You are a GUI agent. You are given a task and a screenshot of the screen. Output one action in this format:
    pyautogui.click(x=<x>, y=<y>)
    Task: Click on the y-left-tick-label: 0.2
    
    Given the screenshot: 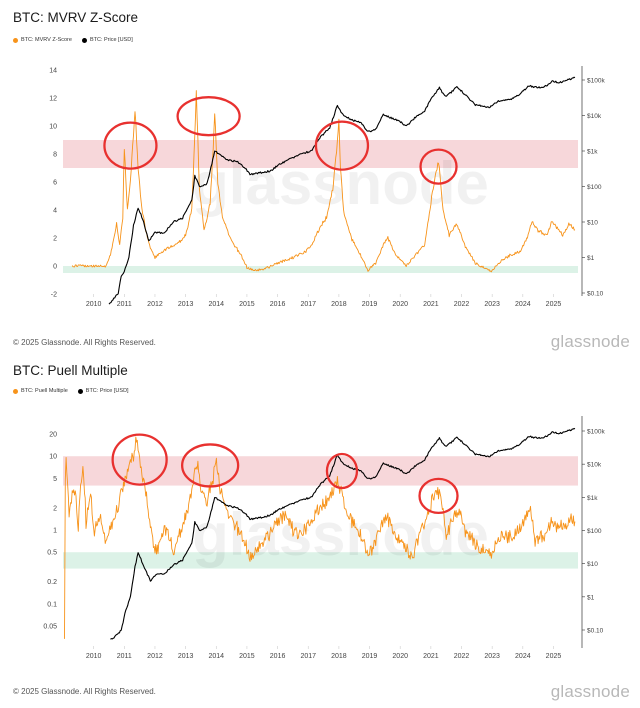 What is the action you would take?
    pyautogui.click(x=52, y=582)
    